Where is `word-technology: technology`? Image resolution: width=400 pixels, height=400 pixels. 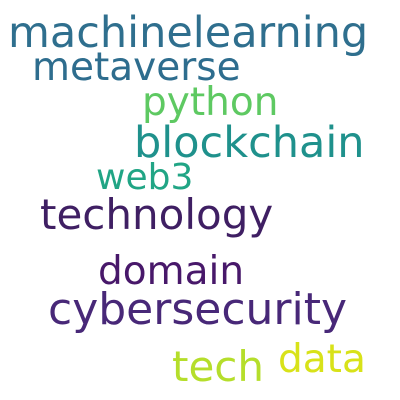 word-technology: technology is located at coordinates (157, 214).